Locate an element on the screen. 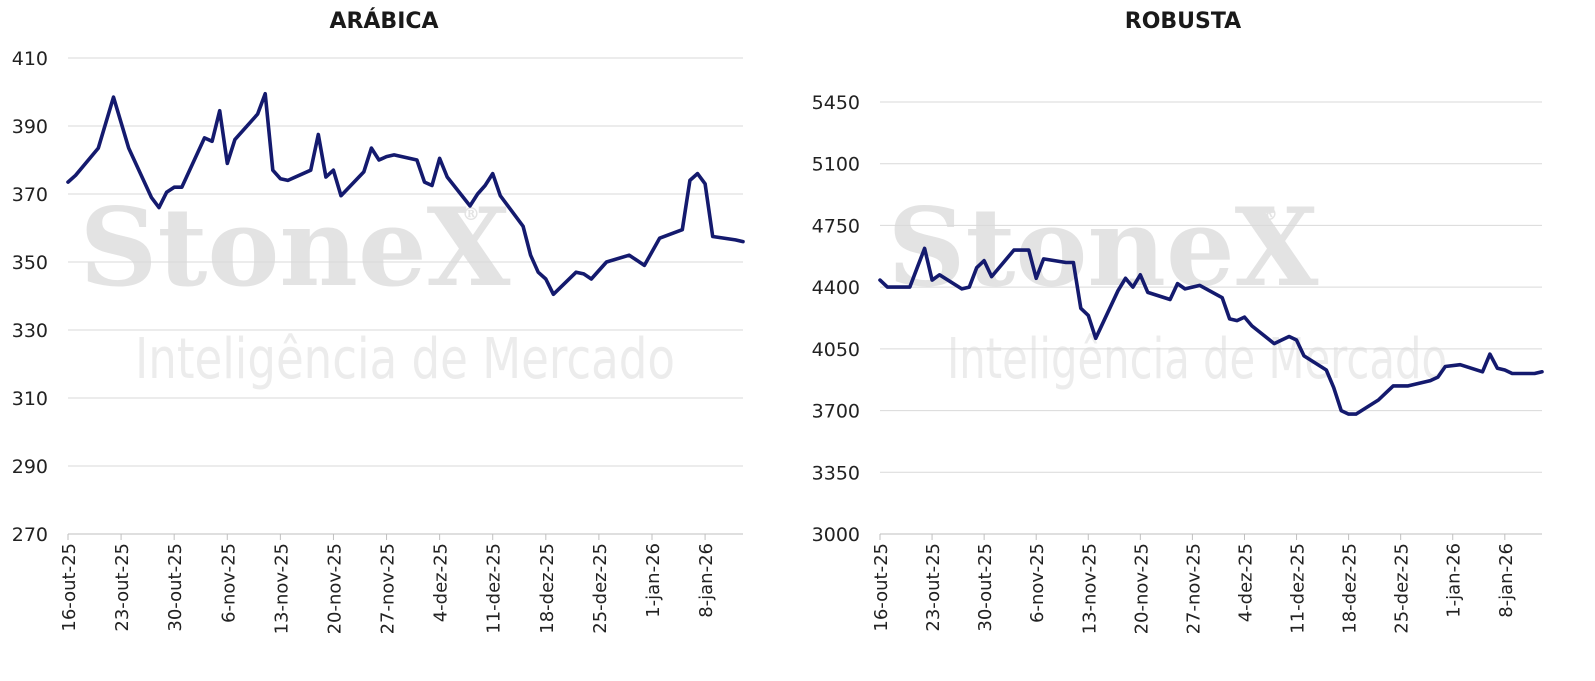 The image size is (1595, 681). arabica-x-tick-label: 13-nov-25 is located at coordinates (281, 588).